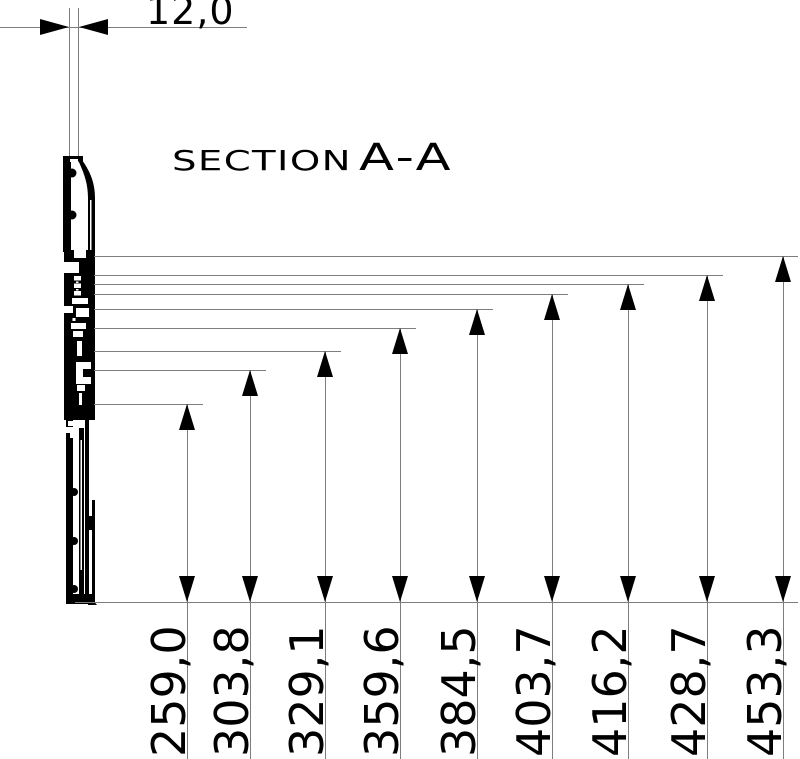  Describe the element at coordinates (436, 602) in the screenshot. I see `dimension-baseline` at that location.